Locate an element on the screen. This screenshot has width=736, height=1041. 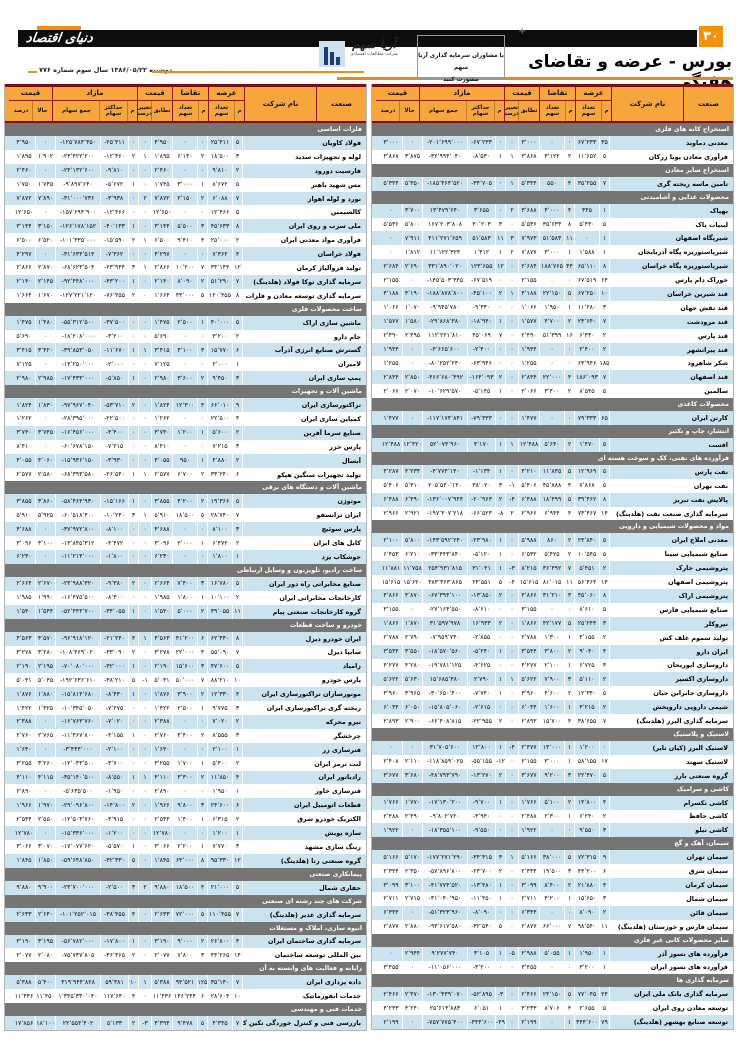
value-cell: ۳٬۲۷۸ is located at coordinates (24, 652).